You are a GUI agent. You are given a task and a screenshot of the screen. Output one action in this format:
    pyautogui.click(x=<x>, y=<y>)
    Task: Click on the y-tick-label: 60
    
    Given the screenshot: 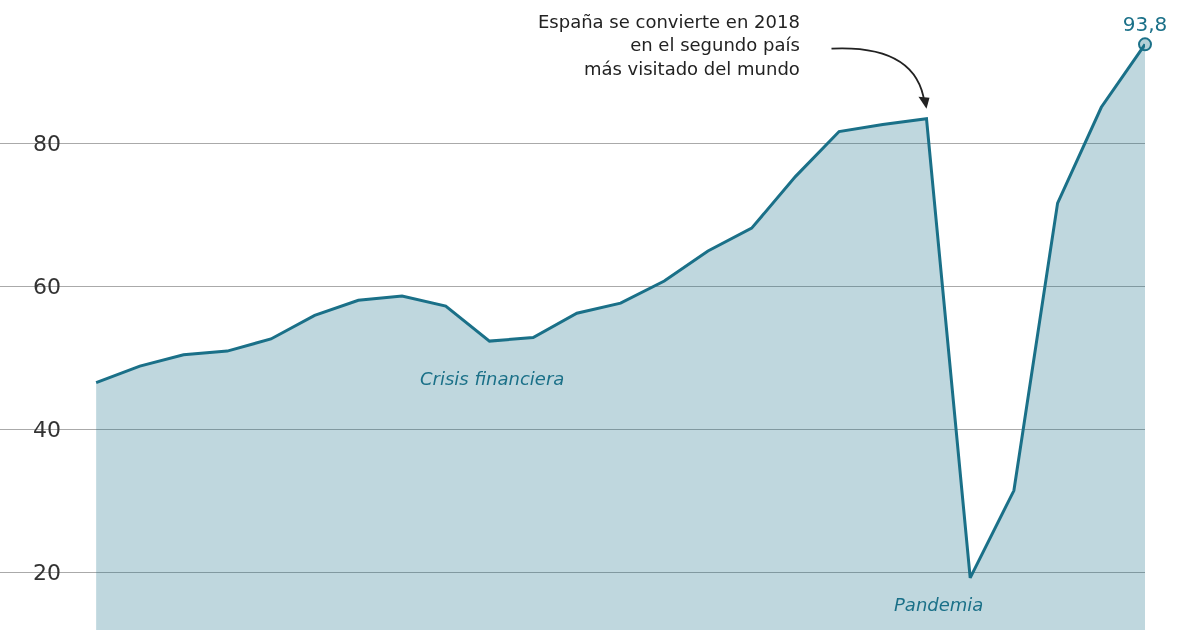 What is the action you would take?
    pyautogui.click(x=47, y=286)
    